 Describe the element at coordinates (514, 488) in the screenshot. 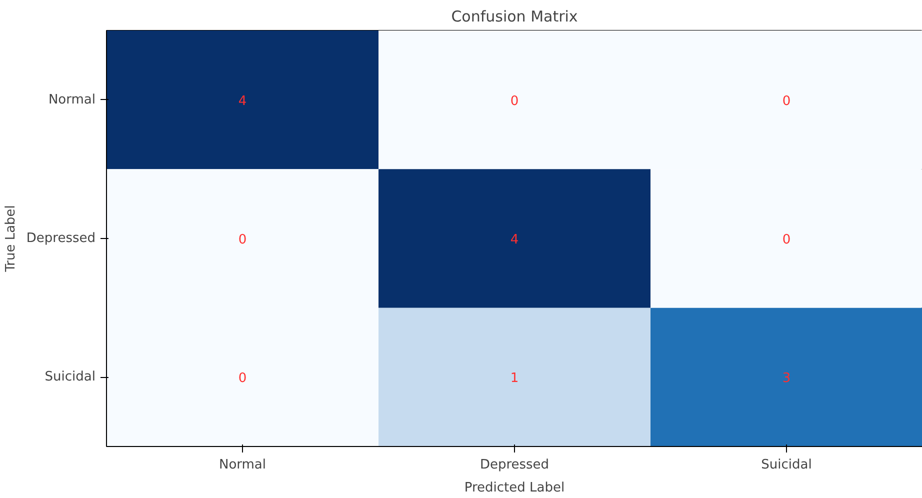

I see `x-axis-title: Predicted Label` at that location.